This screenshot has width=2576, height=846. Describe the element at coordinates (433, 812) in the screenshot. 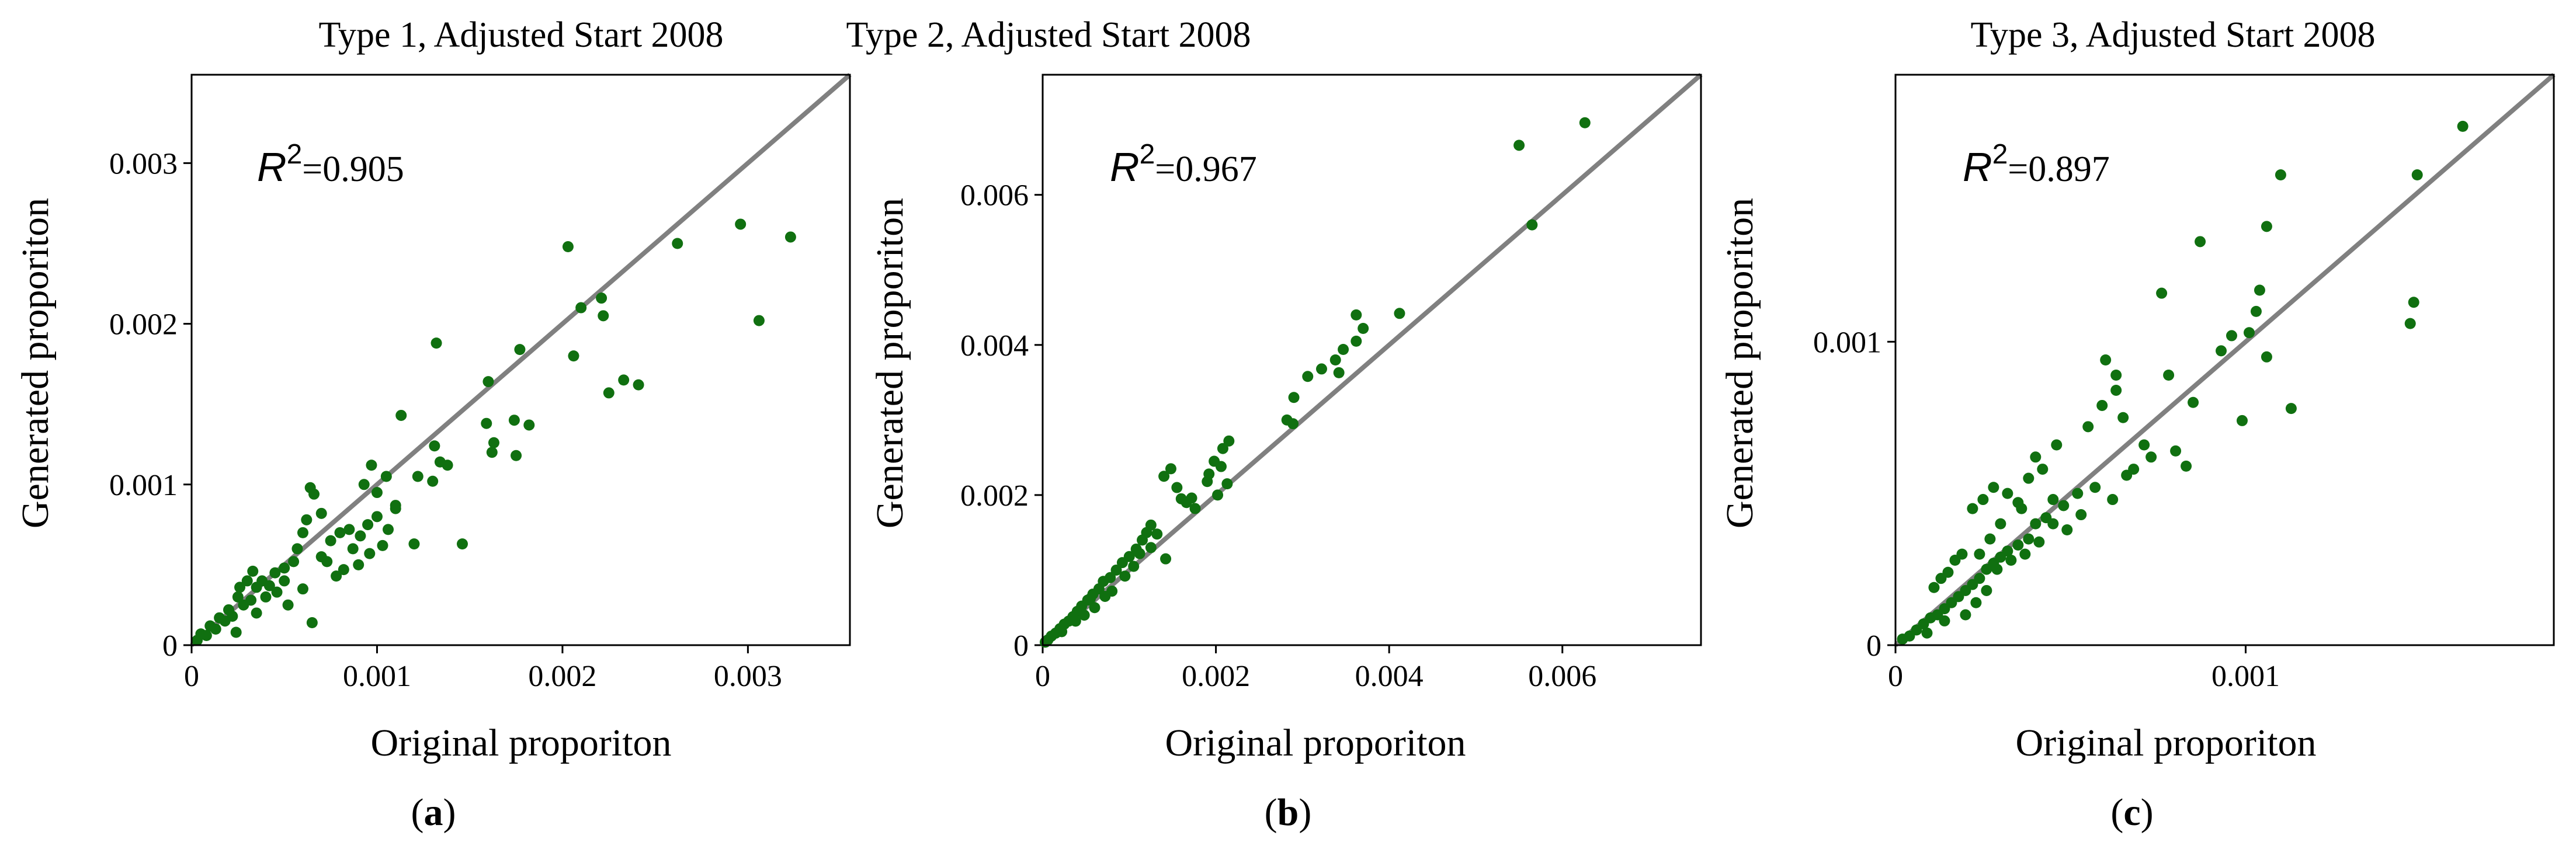

I see `subfigure-label: (a)` at that location.